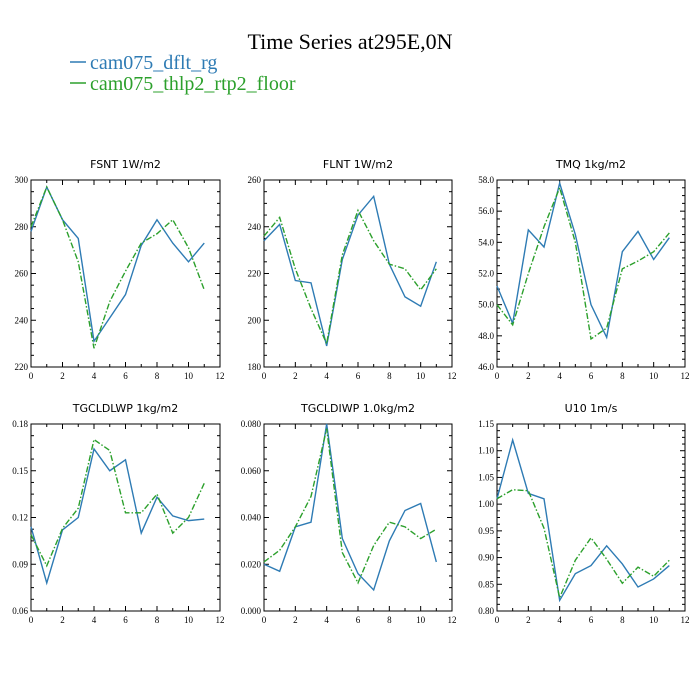 The width and height of the screenshot is (700, 700). What do you see at coordinates (20, 564) in the screenshot?
I see `y-tick-label: 0.09` at bounding box center [20, 564].